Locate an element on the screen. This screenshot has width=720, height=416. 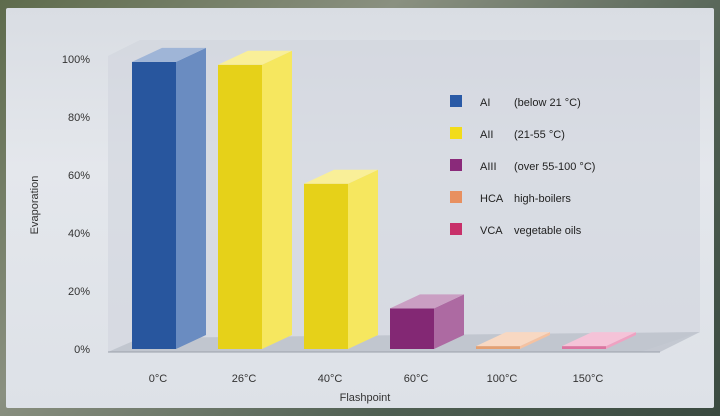
legend-desc: vegetable oils is located at coordinates (548, 231).